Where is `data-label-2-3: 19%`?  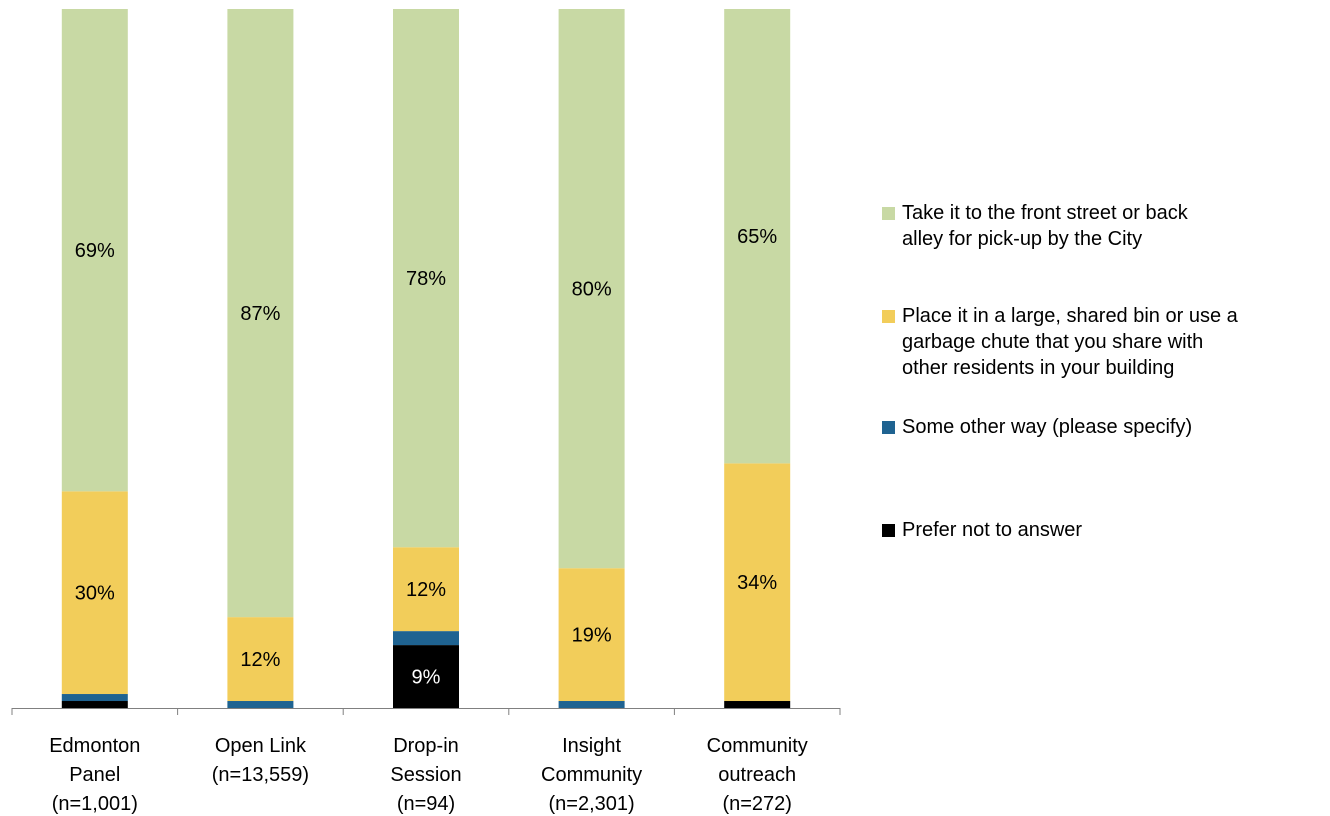 data-label-2-3: 19% is located at coordinates (592, 636).